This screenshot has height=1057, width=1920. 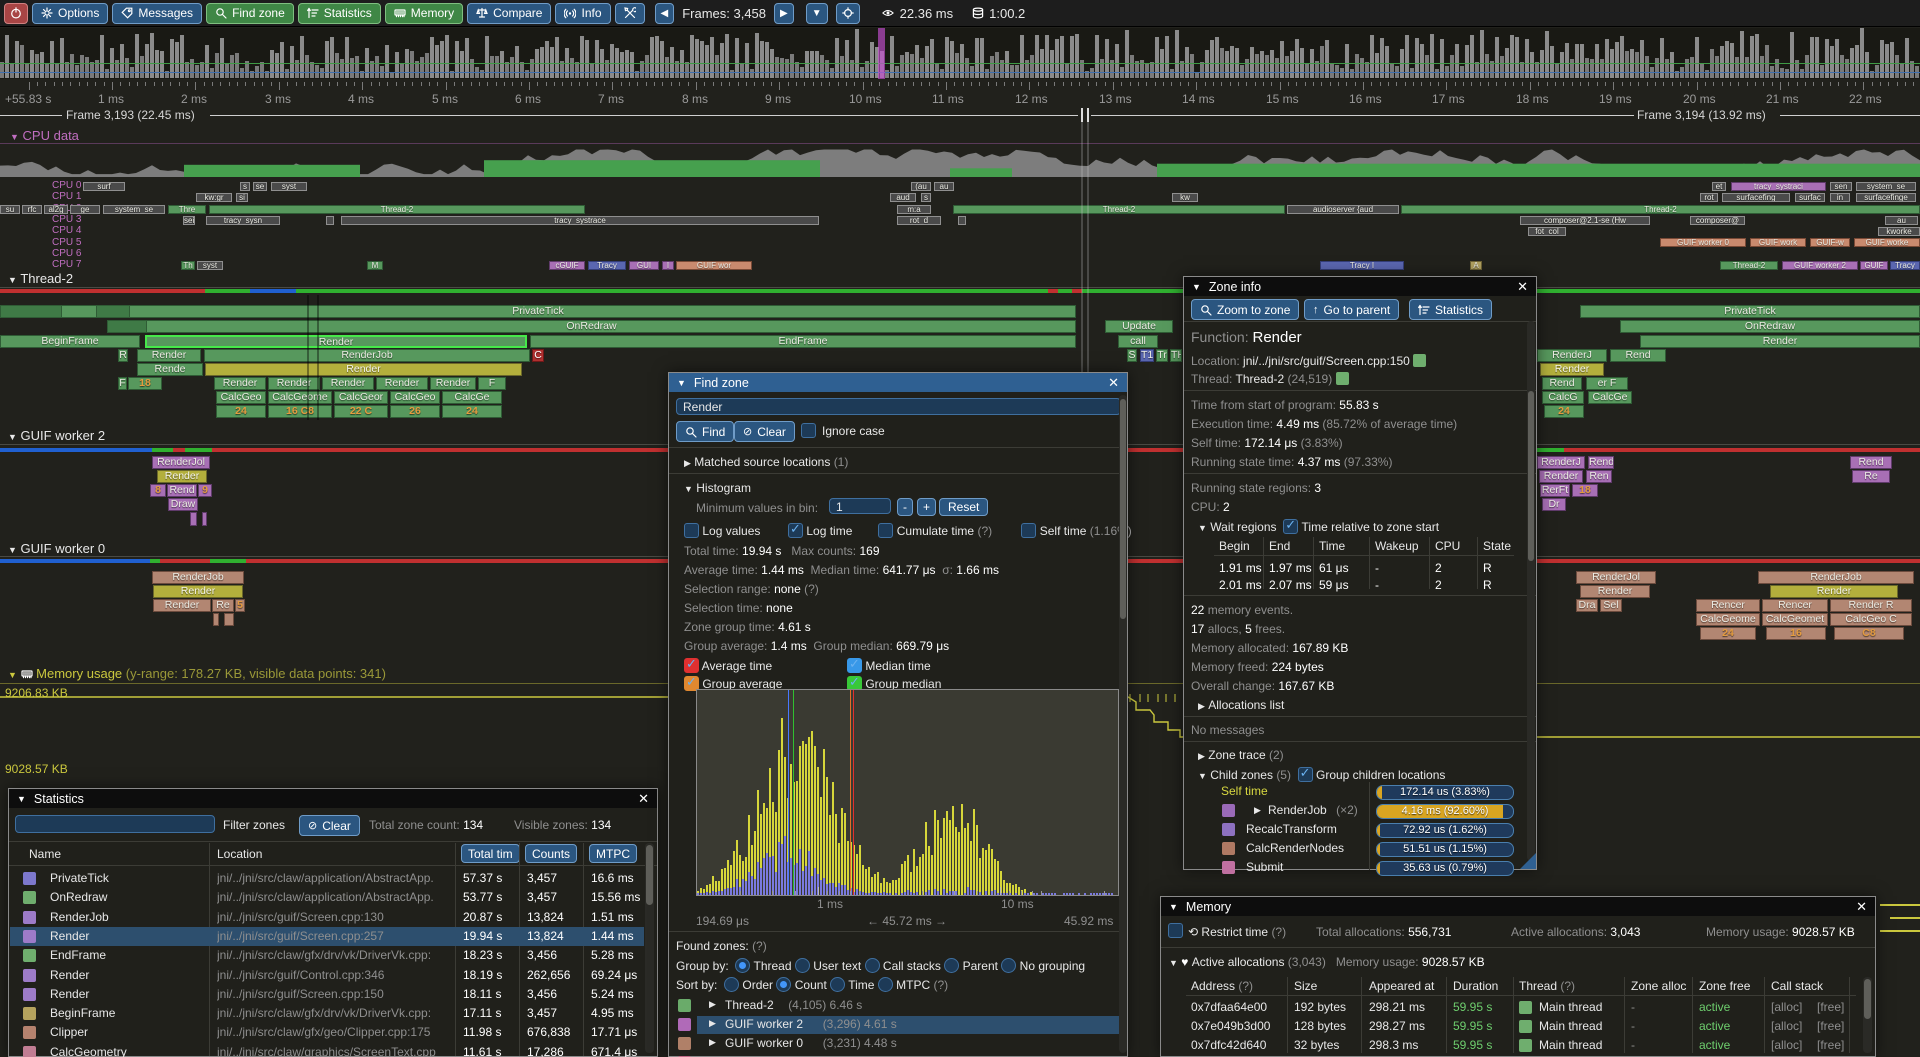 What do you see at coordinates (803, 1043) in the screenshot?
I see `found-zone-group-row: ▶ GUIF worker 0 (3,231) 4.48 s` at bounding box center [803, 1043].